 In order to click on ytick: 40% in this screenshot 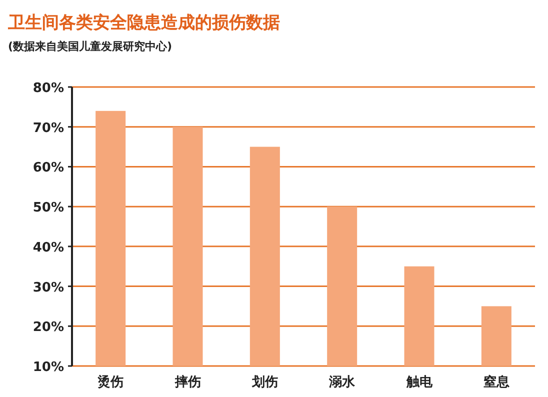, I will do `click(48, 248)`.